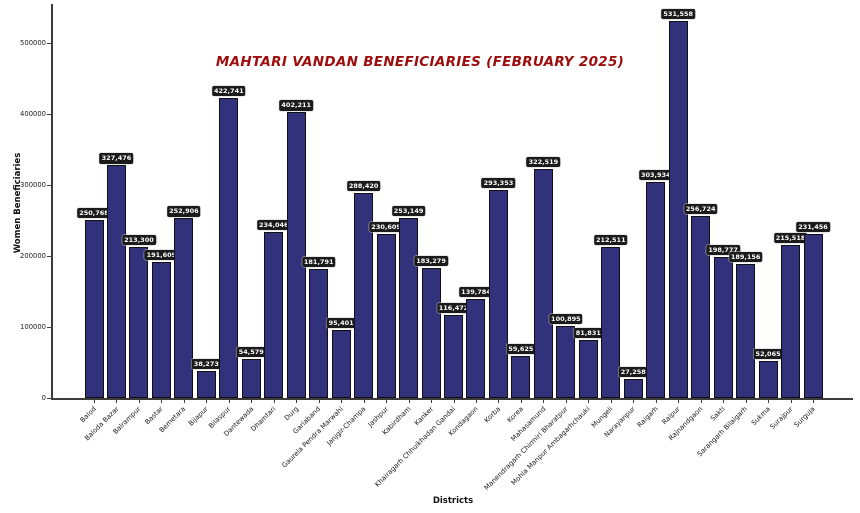 The image size is (860, 513). What do you see at coordinates (229, 90) in the screenshot?
I see `bar-value-label: 422,741` at bounding box center [229, 90].